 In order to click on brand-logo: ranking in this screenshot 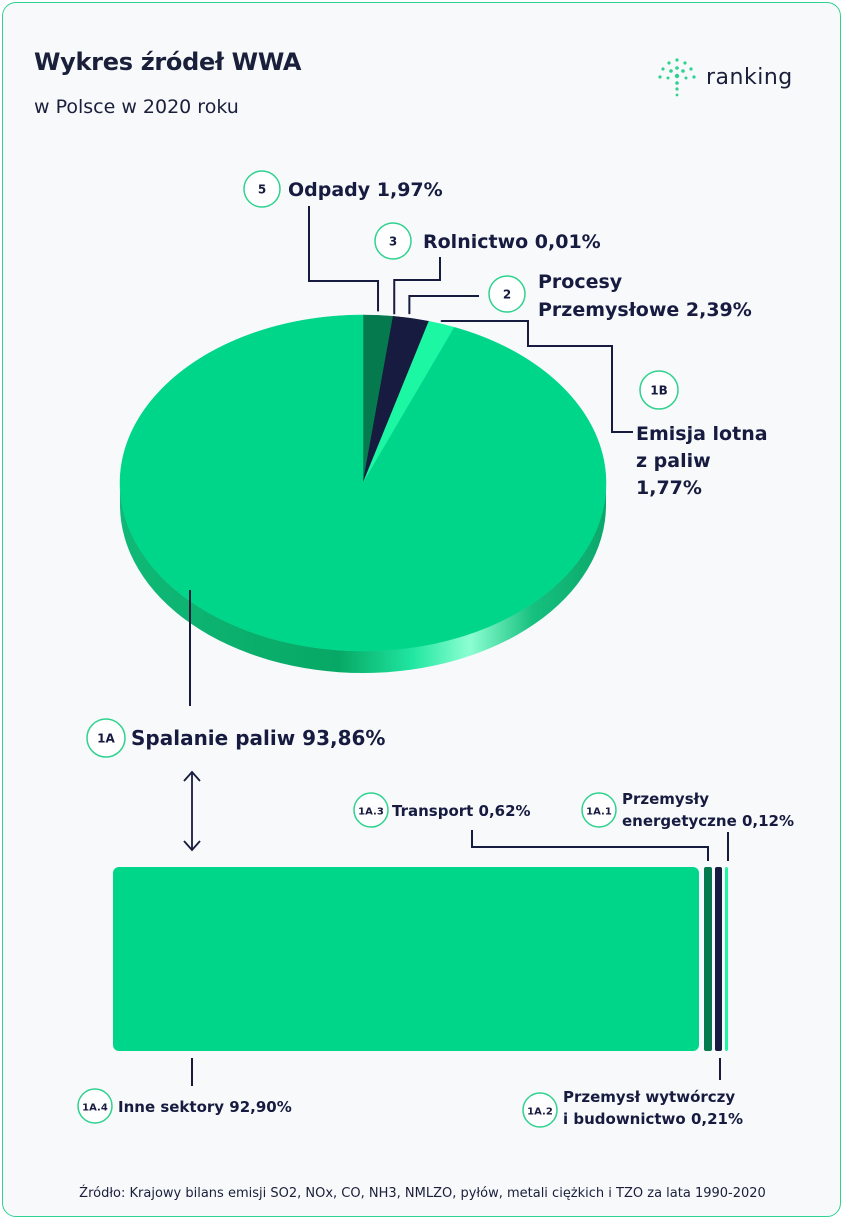, I will do `click(724, 77)`.